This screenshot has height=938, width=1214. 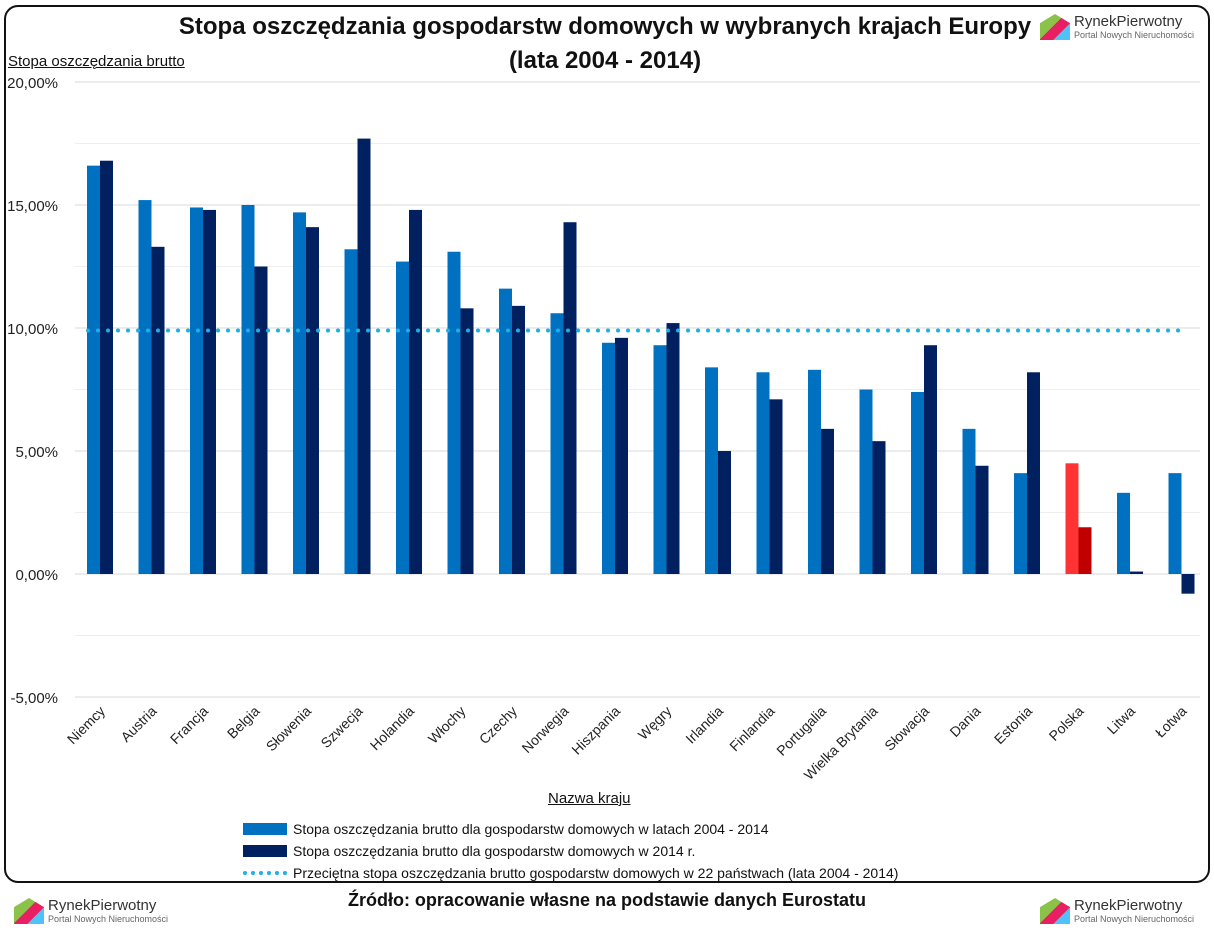 I want to click on x-tick-label: Irlandia, so click(x=704, y=725).